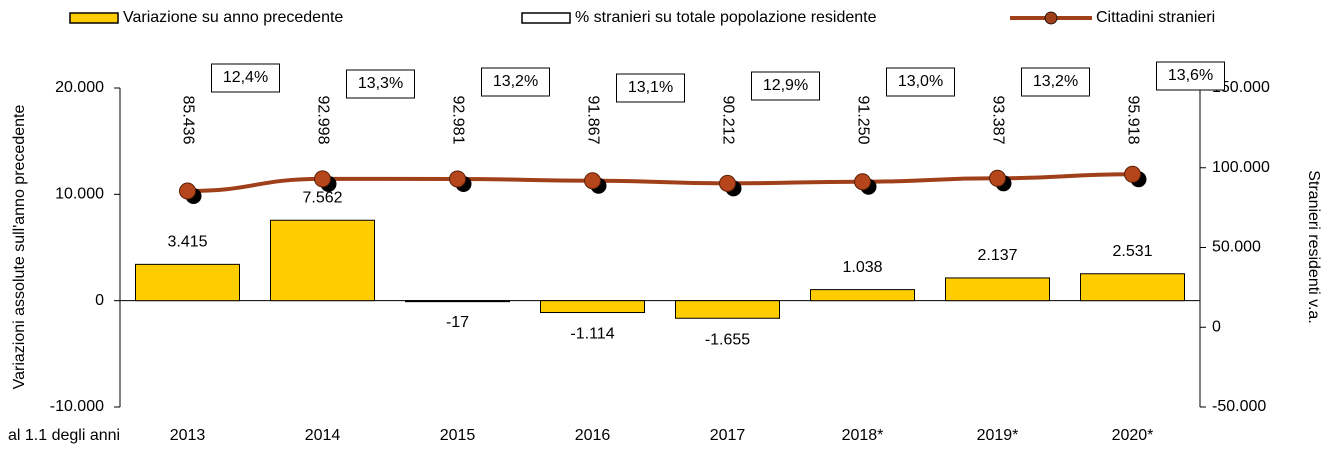 The image size is (1330, 450). I want to click on percent-label: 13,0%, so click(920, 81).